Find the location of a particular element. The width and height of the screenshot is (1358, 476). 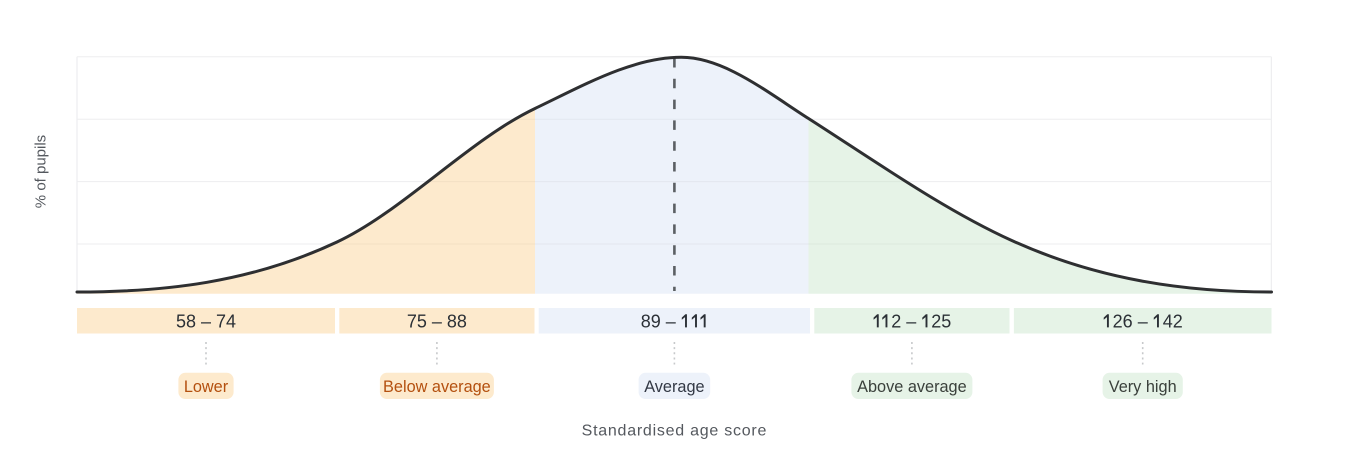

svg-text: Standardised age score is located at coordinates (675, 430).